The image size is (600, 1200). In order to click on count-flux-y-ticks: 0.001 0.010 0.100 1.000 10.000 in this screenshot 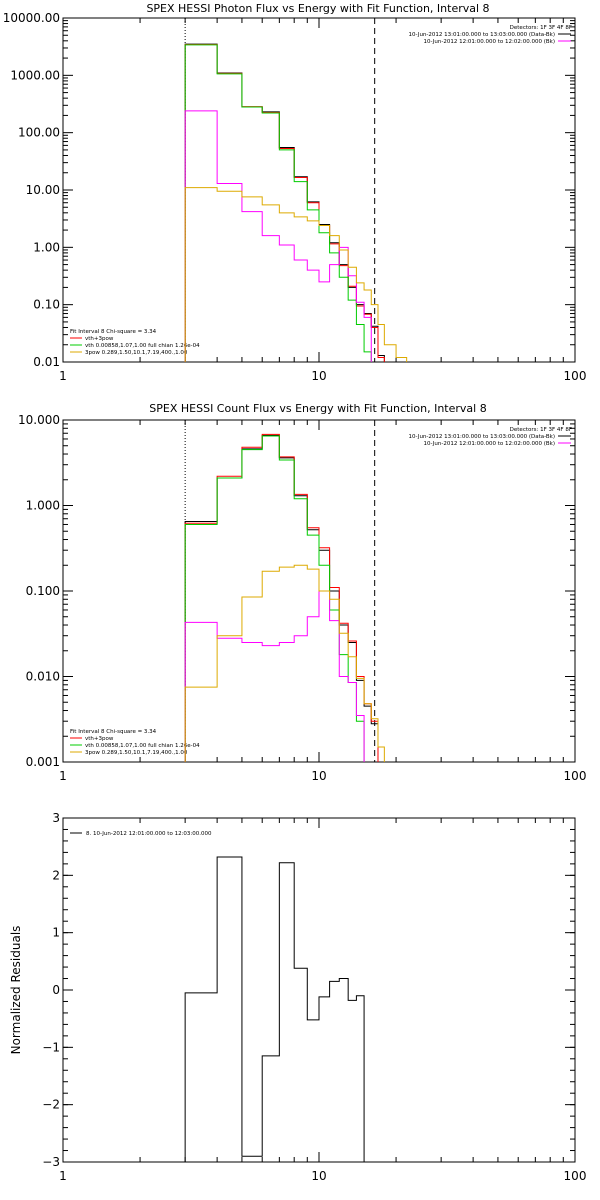, I will do `click(39, 591)`.